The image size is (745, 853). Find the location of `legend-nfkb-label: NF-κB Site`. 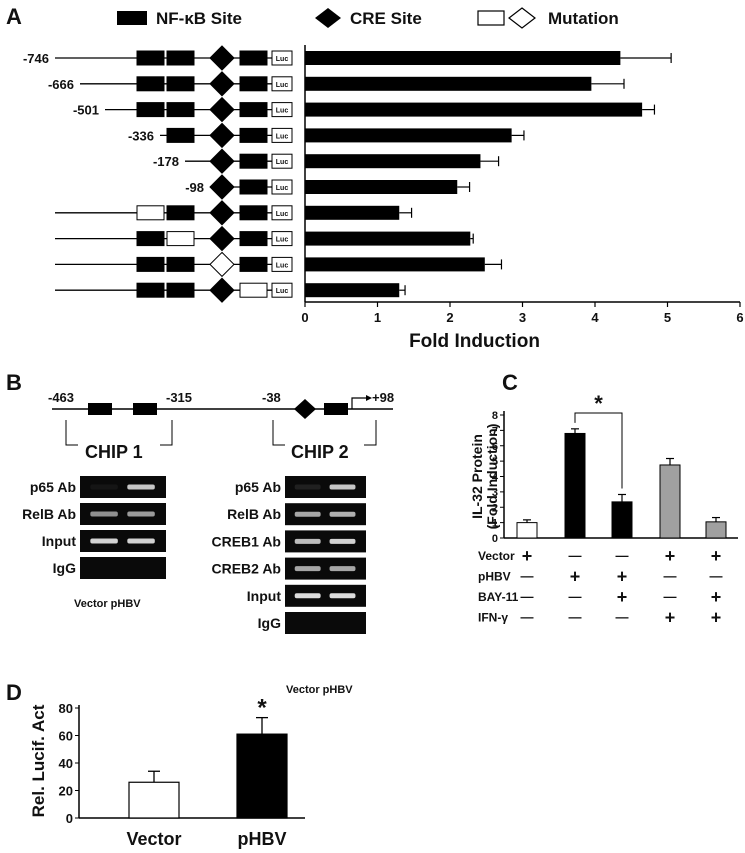

legend-nfkb-label: NF-κB Site is located at coordinates (199, 18).